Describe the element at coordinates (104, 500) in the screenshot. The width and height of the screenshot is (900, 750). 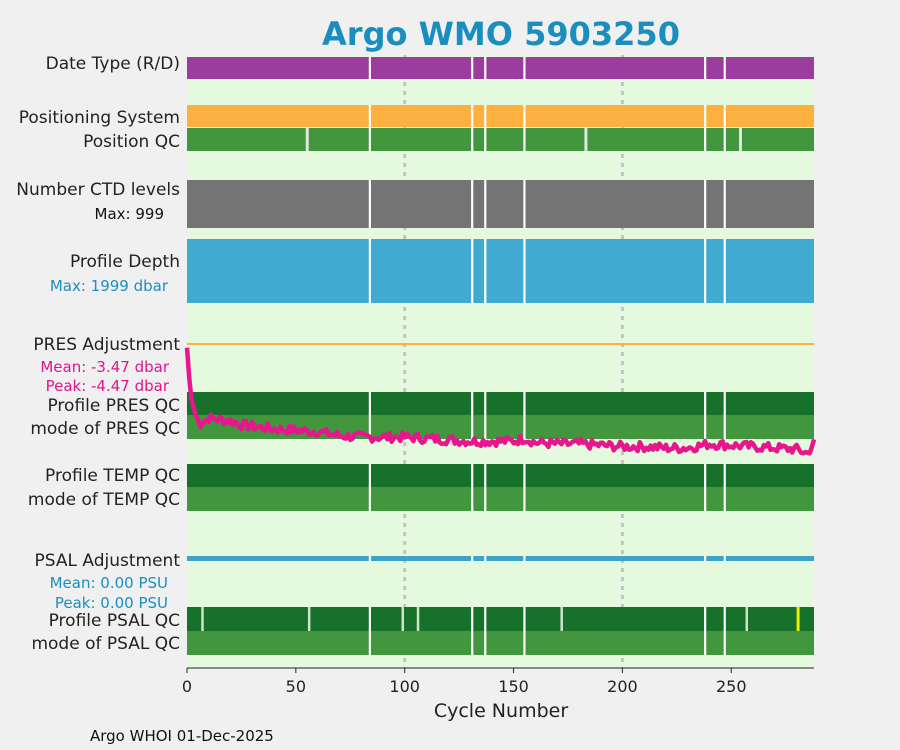
I see `row-label-mode-temp-qc: mode of TEMP QC` at that location.